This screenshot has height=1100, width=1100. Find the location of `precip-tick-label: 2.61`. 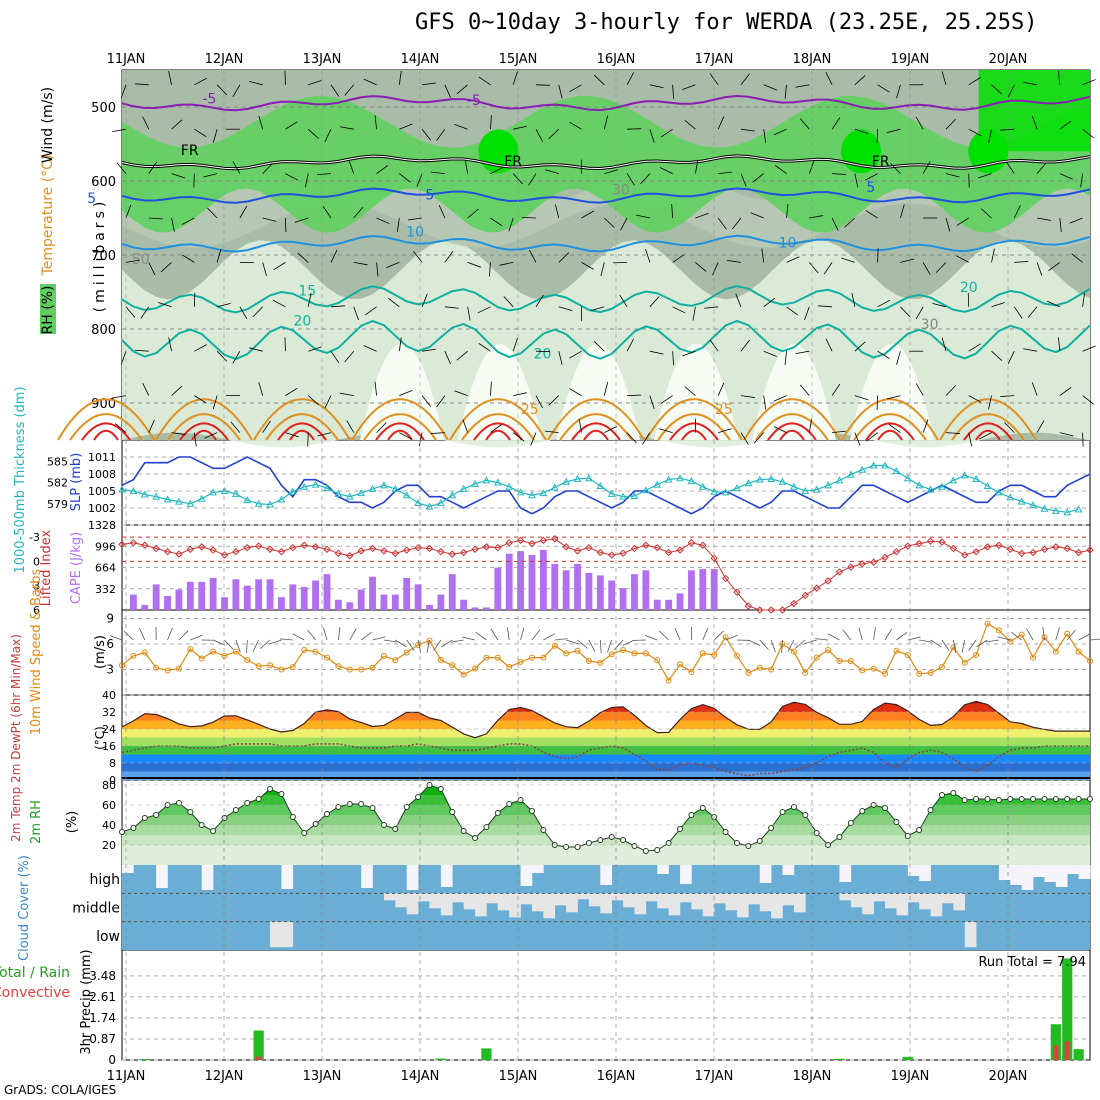

precip-tick-label: 2.61 is located at coordinates (102, 997).